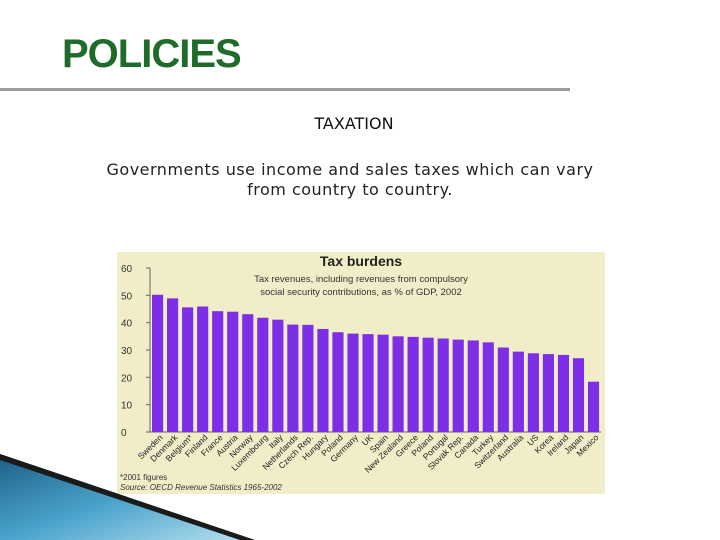  What do you see at coordinates (285, 89) in the screenshot?
I see `title-divider` at bounding box center [285, 89].